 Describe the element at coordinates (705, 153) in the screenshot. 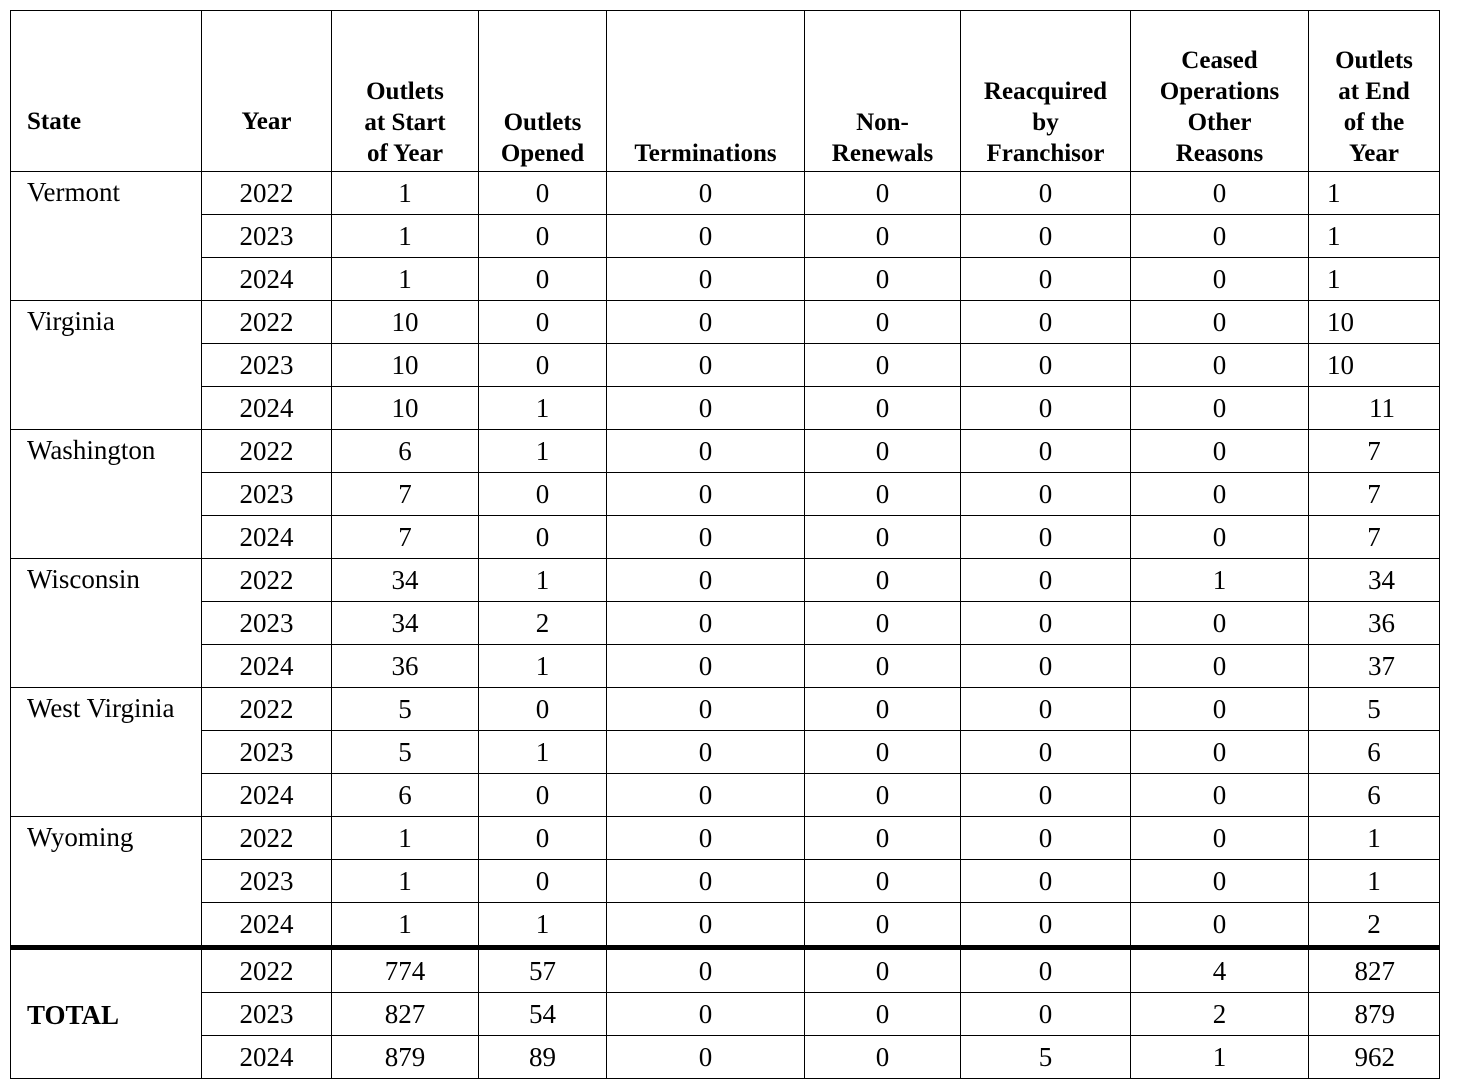

I see `header-line: Terminations` at that location.